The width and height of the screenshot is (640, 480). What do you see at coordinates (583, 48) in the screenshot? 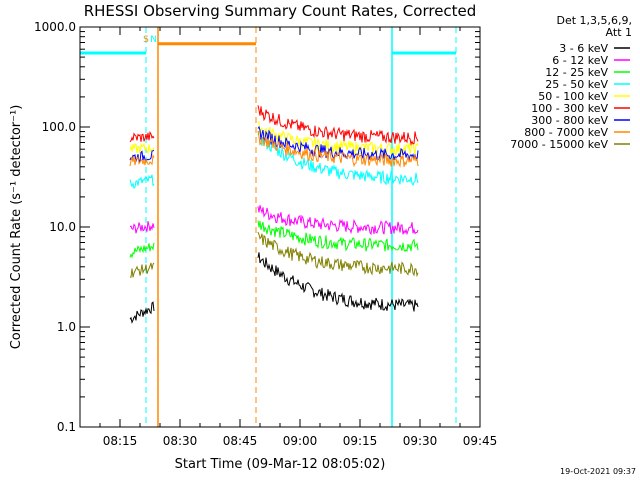
I see `legend-entry-0: 3 - 6 keV` at bounding box center [583, 48].